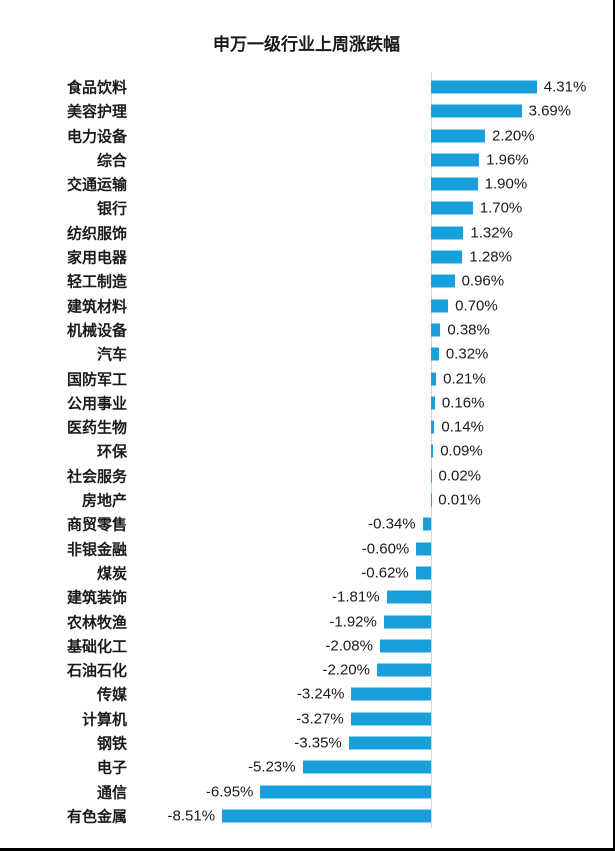 The image size is (615, 851). What do you see at coordinates (96, 307) in the screenshot?
I see `category-label: 建筑材料` at bounding box center [96, 307].